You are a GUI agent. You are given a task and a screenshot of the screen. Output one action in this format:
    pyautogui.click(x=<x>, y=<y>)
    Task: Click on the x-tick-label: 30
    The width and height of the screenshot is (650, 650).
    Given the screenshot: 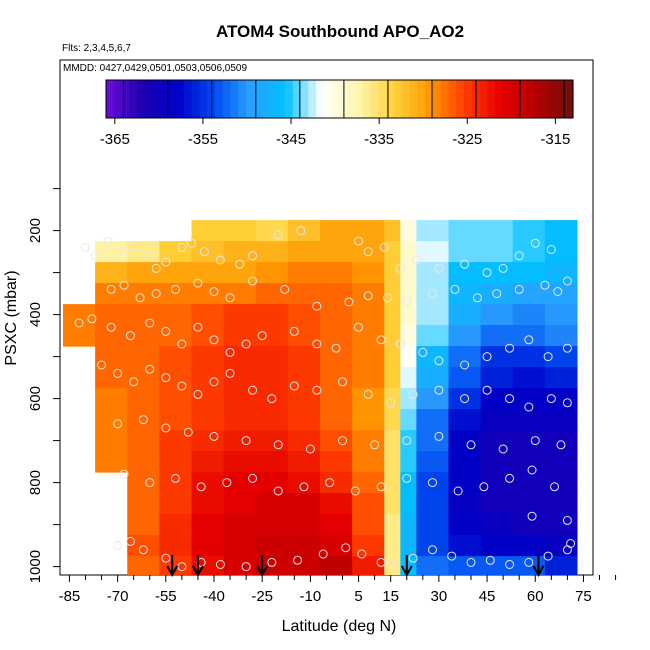 What is the action you would take?
    pyautogui.click(x=439, y=596)
    